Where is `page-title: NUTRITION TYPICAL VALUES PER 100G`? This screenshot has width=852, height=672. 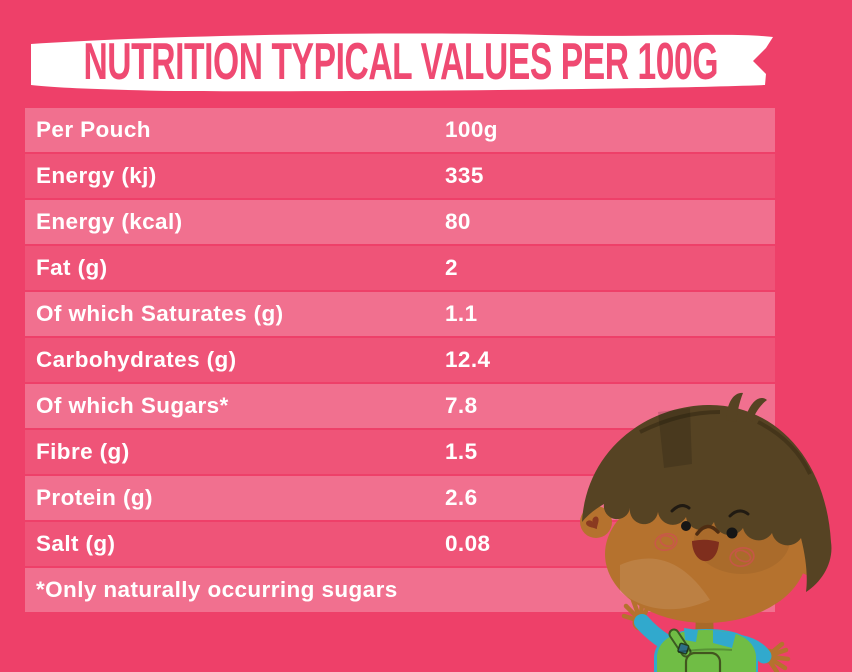
page-title: NUTRITION TYPICAL VALUES PER 100G is located at coordinates (401, 61).